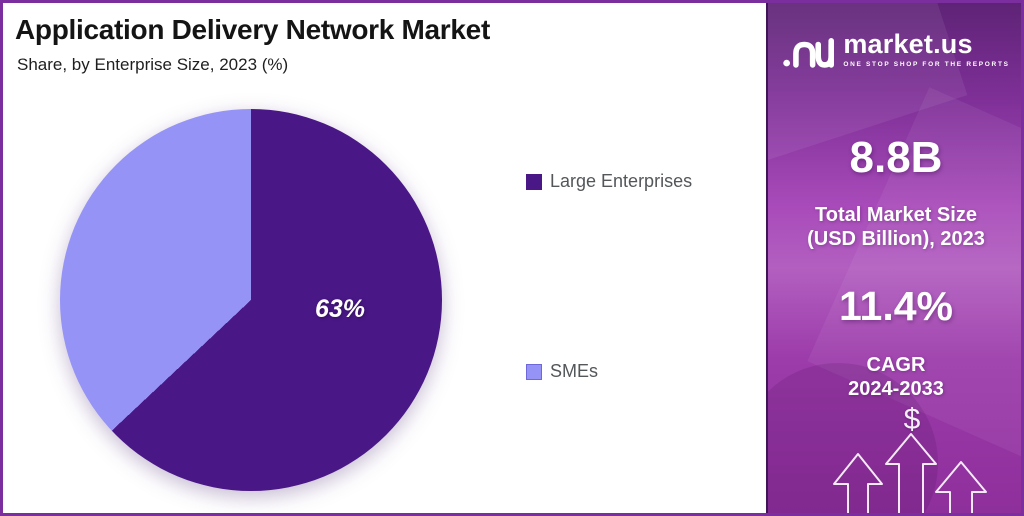 The image size is (1024, 516). I want to click on stat-market-size-value: 8.8B, so click(896, 157).